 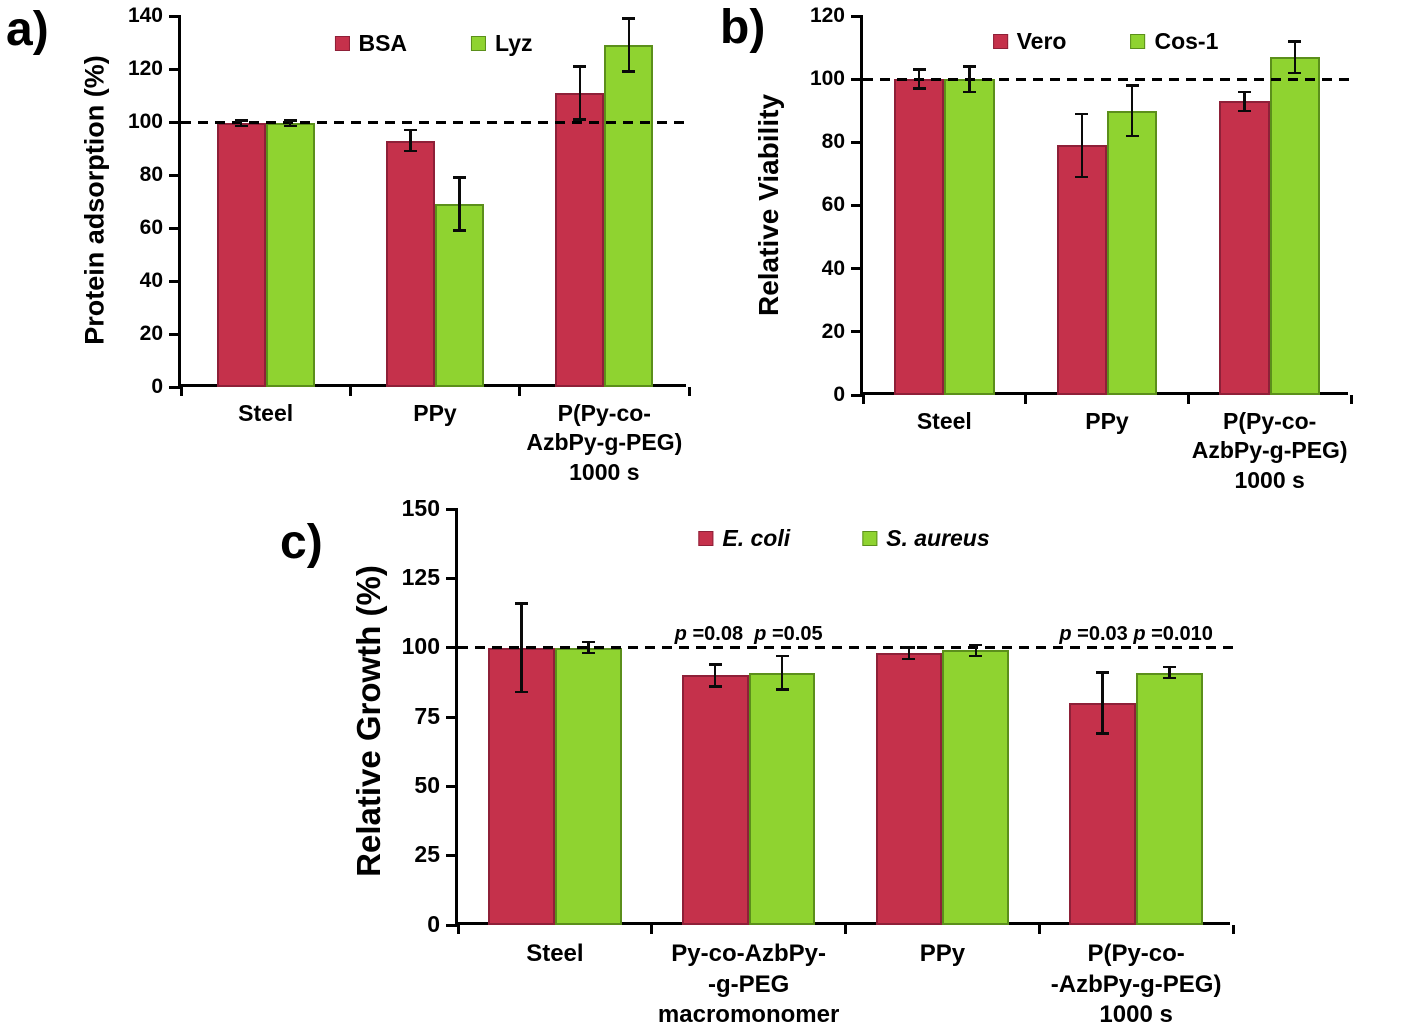 I want to click on y-axis-tick-label: 100, so click(x=420, y=646).